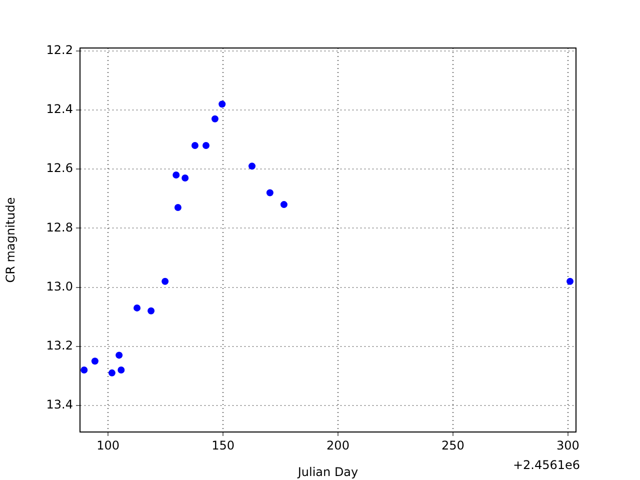 The height and width of the screenshot is (480, 640). I want to click on y-tick-label: 12.4, so click(59, 109).